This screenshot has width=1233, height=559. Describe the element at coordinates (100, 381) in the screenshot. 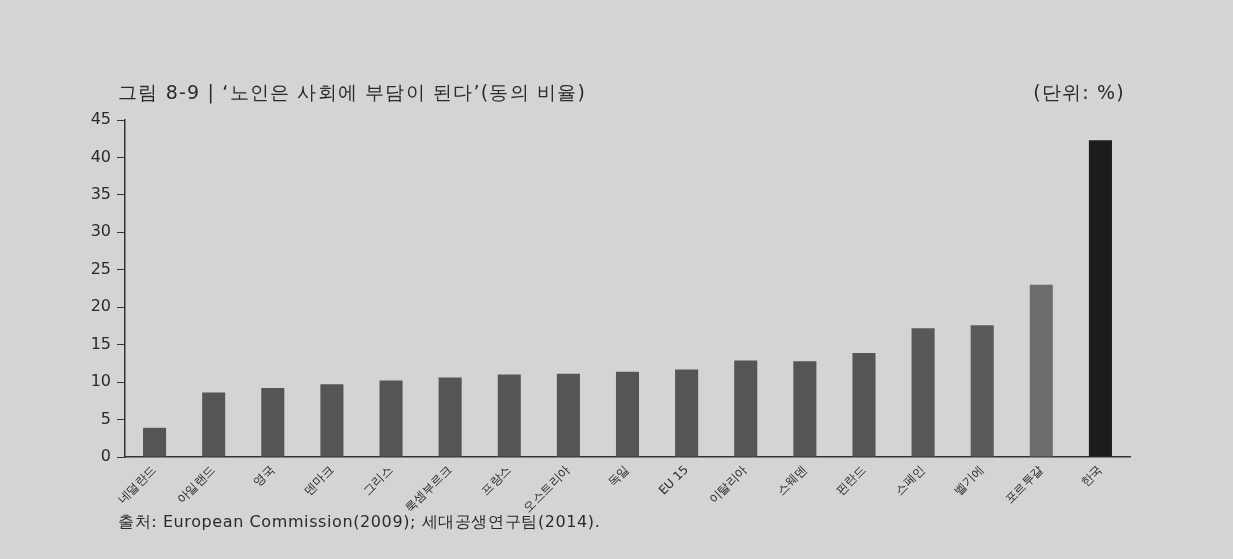

I see `y-tick-label: 10` at that location.